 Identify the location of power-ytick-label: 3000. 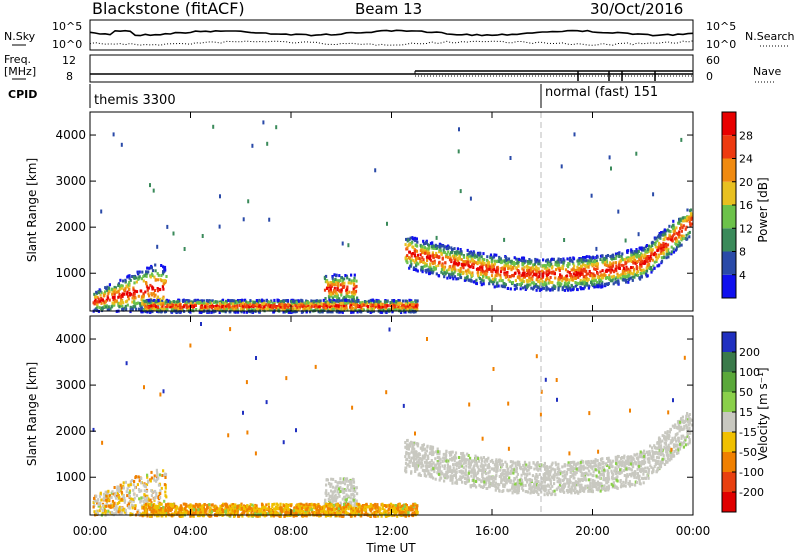
(70, 181).